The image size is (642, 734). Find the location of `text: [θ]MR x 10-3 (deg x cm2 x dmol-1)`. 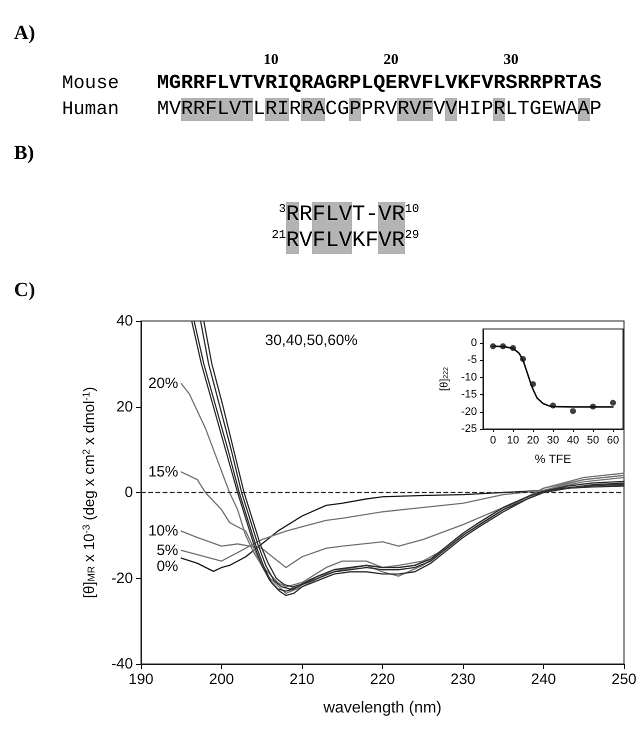

text: [θ]MR x 10-3 (deg x cm2 x dmol-1) is located at coordinates (89, 492).